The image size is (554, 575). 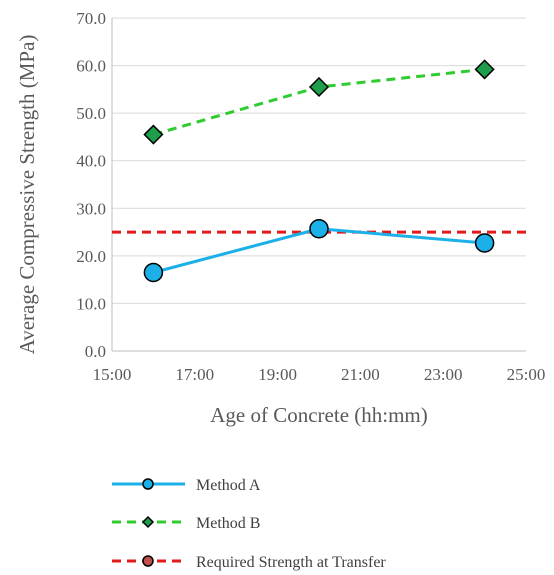 I want to click on y-tick-label-0: 0.0, so click(x=95, y=351).